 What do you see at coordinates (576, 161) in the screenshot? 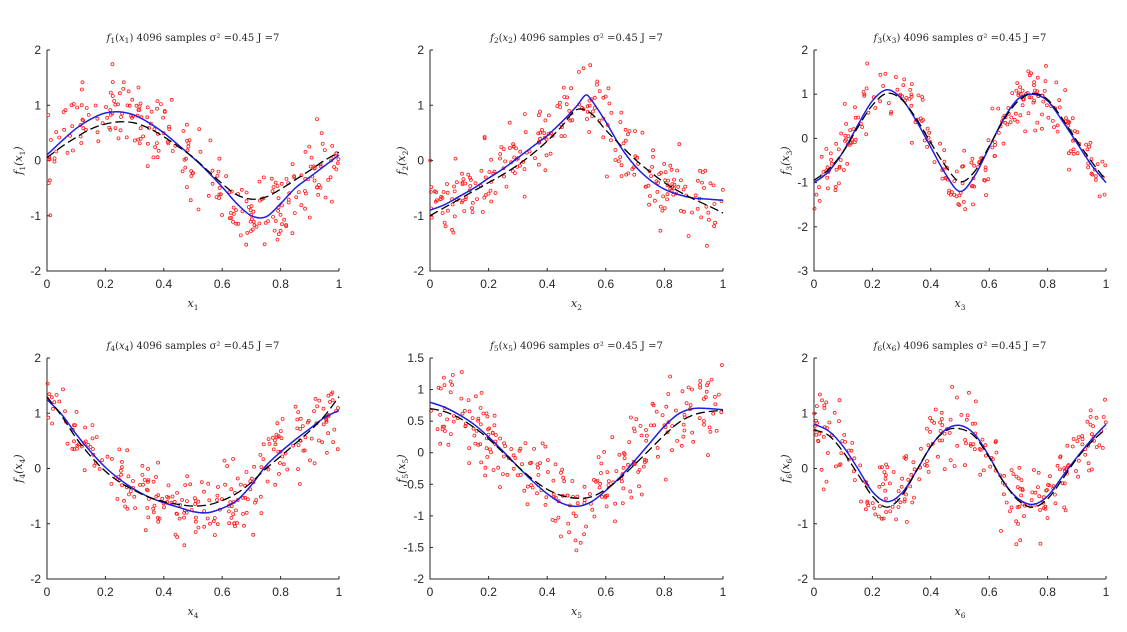
I see `axes-f2` at bounding box center [576, 161].